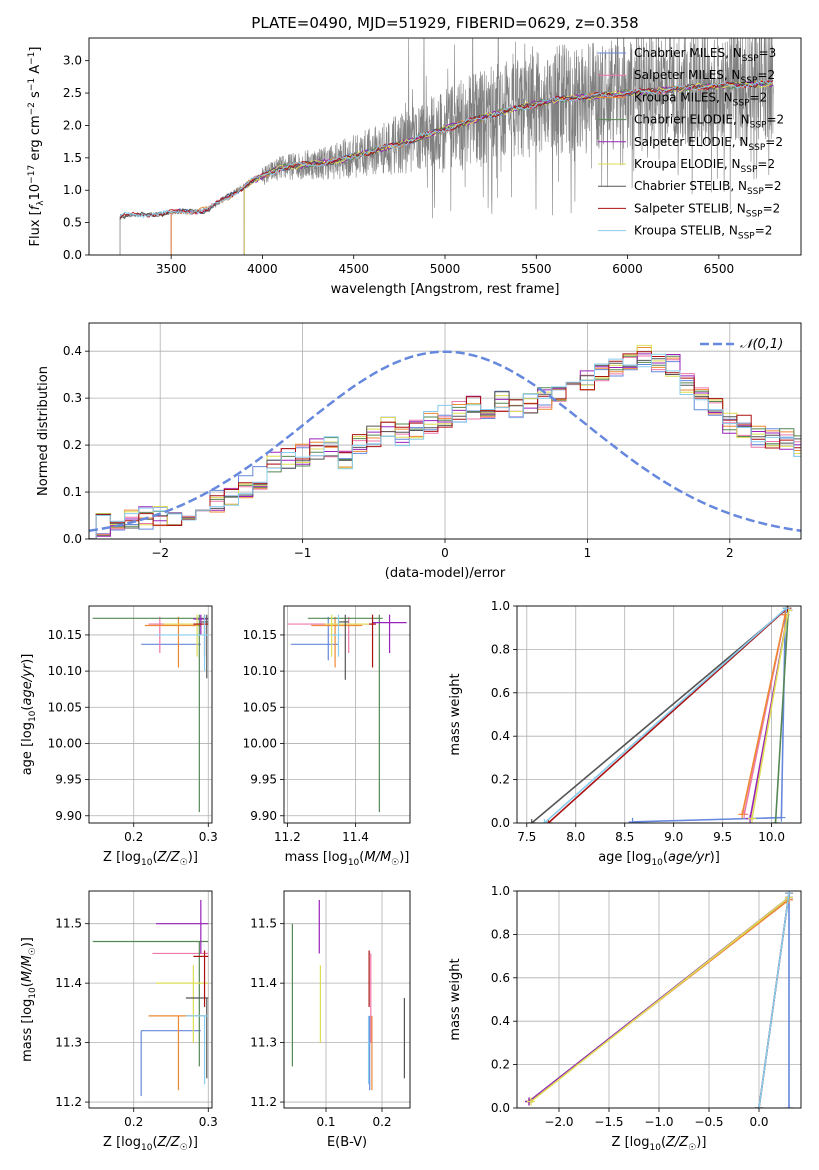 Image resolution: width=819 pixels, height=1170 pixels. What do you see at coordinates (325, 1122) in the screenshot?
I see `x-tick-label: 0.1` at bounding box center [325, 1122].